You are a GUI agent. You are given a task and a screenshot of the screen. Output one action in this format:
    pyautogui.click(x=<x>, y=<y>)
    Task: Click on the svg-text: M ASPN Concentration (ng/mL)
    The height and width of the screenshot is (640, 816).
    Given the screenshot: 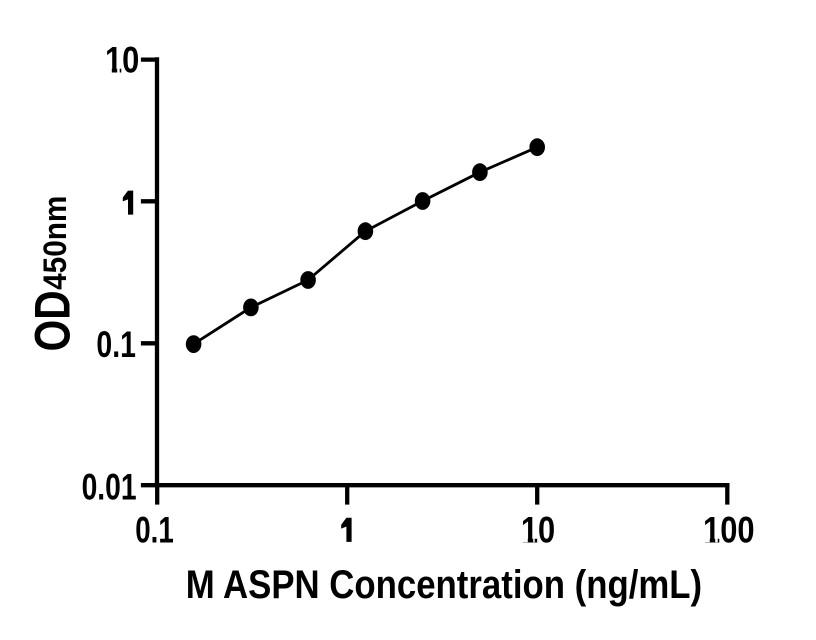 What is the action you would take?
    pyautogui.click(x=444, y=585)
    